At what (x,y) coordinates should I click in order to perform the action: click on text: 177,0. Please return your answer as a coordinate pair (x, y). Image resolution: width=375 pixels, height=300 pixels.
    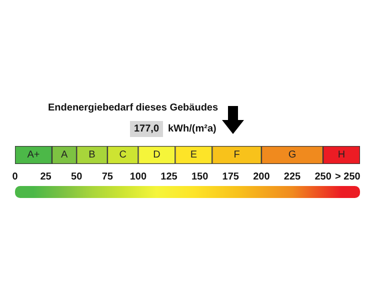
    Looking at the image, I should click on (147, 129).